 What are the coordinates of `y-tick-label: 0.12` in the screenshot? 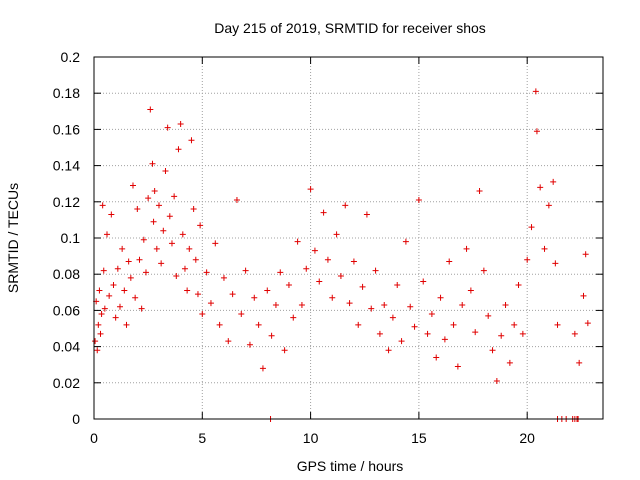 It's located at (66, 202).